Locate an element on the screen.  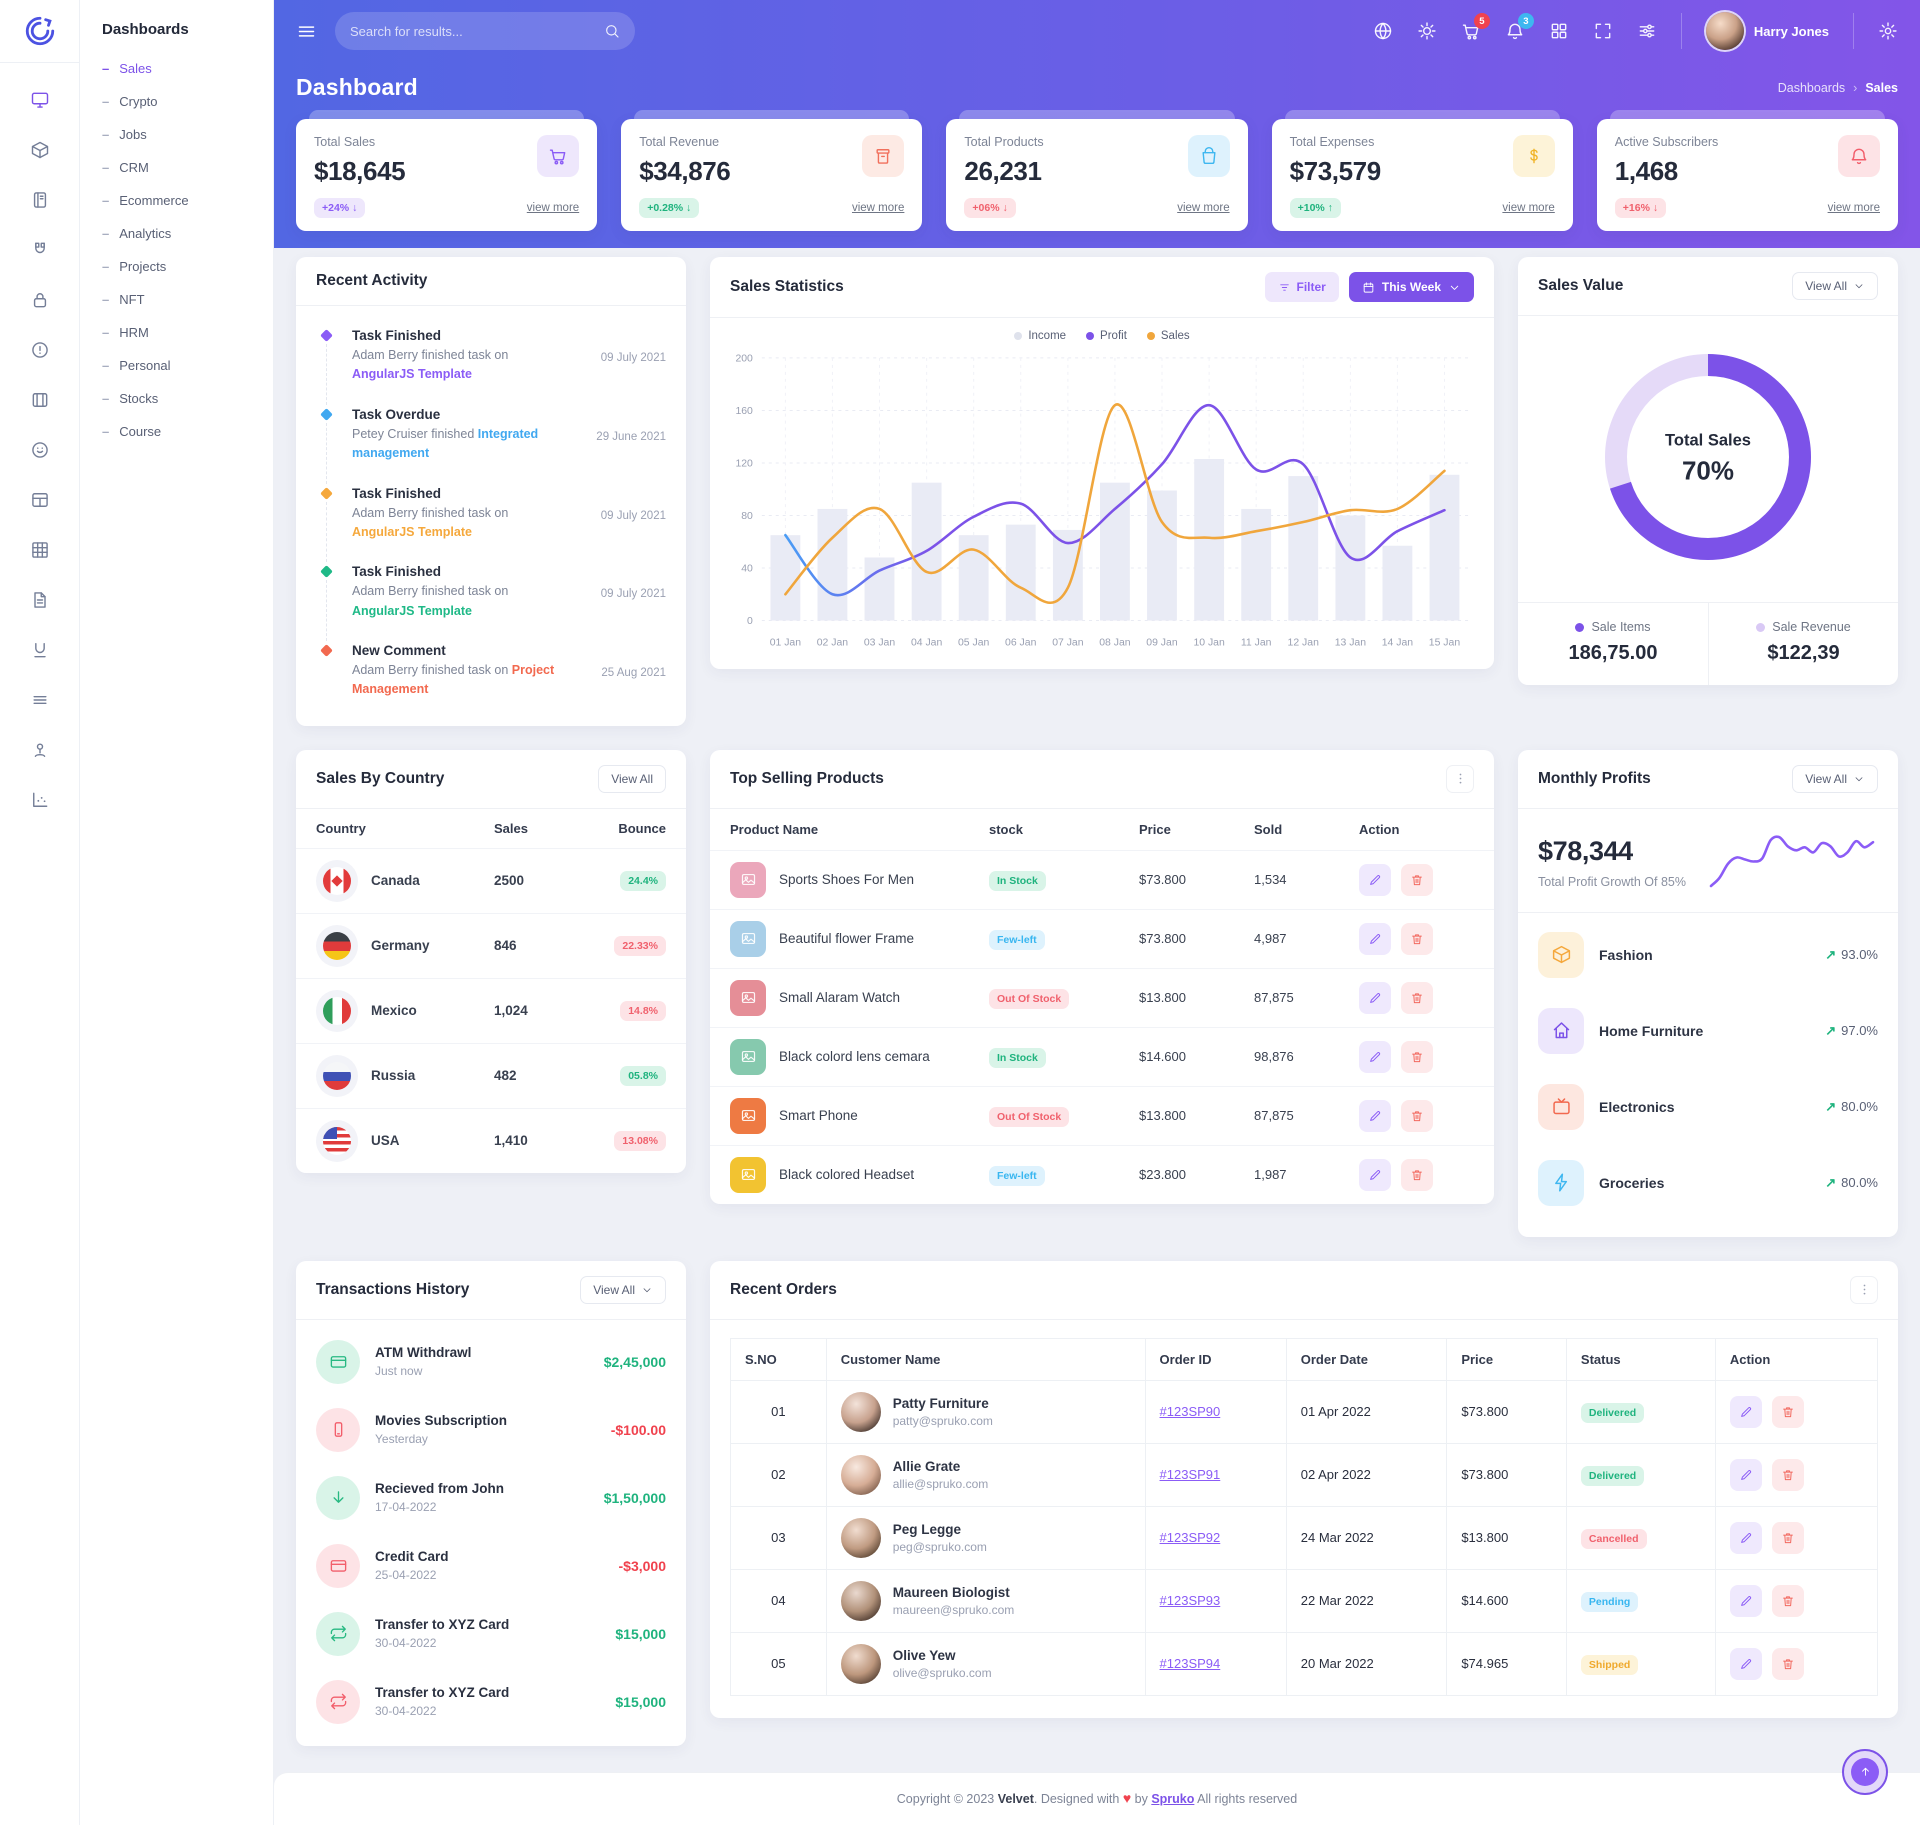
sidebar-item-crypto: – Crypto is located at coordinates (130, 101).